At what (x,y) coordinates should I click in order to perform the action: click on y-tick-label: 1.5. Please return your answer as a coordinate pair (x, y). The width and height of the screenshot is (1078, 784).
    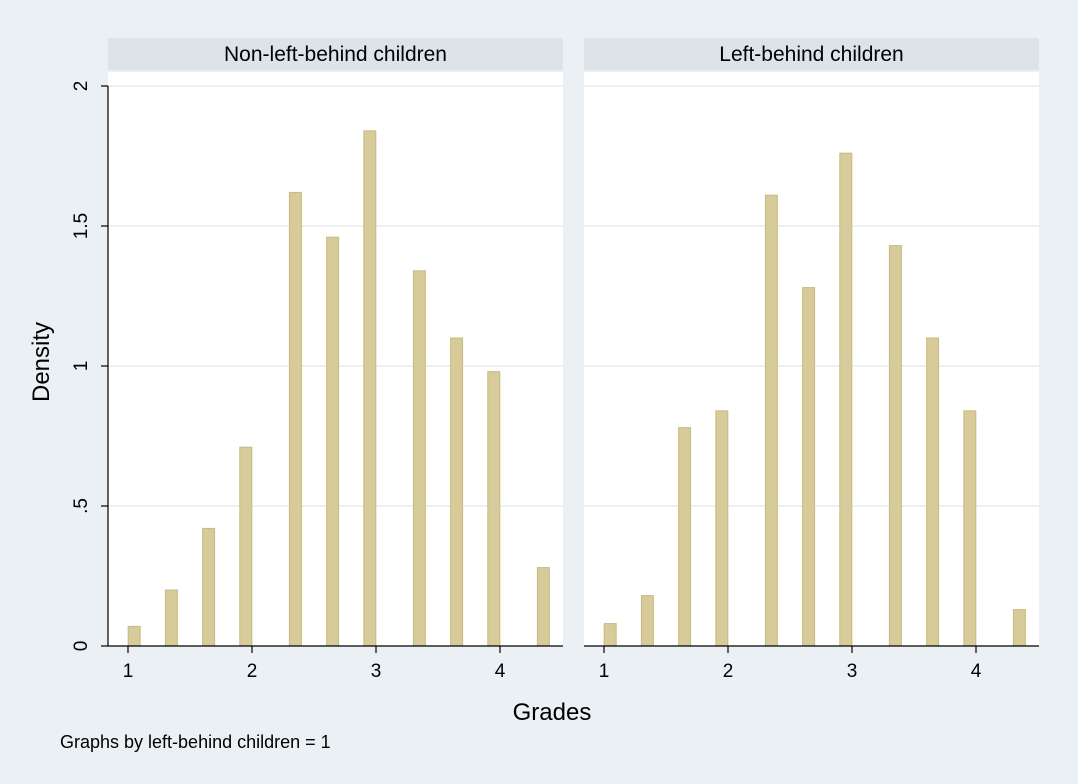
    Looking at the image, I should click on (81, 226).